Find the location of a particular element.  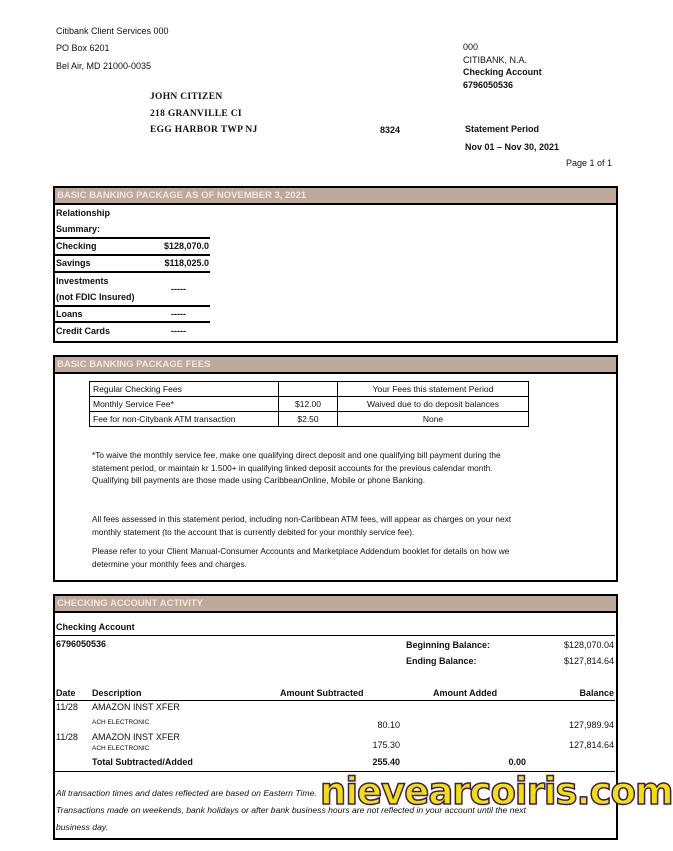

fee-cell: $2.50 is located at coordinates (308, 419).